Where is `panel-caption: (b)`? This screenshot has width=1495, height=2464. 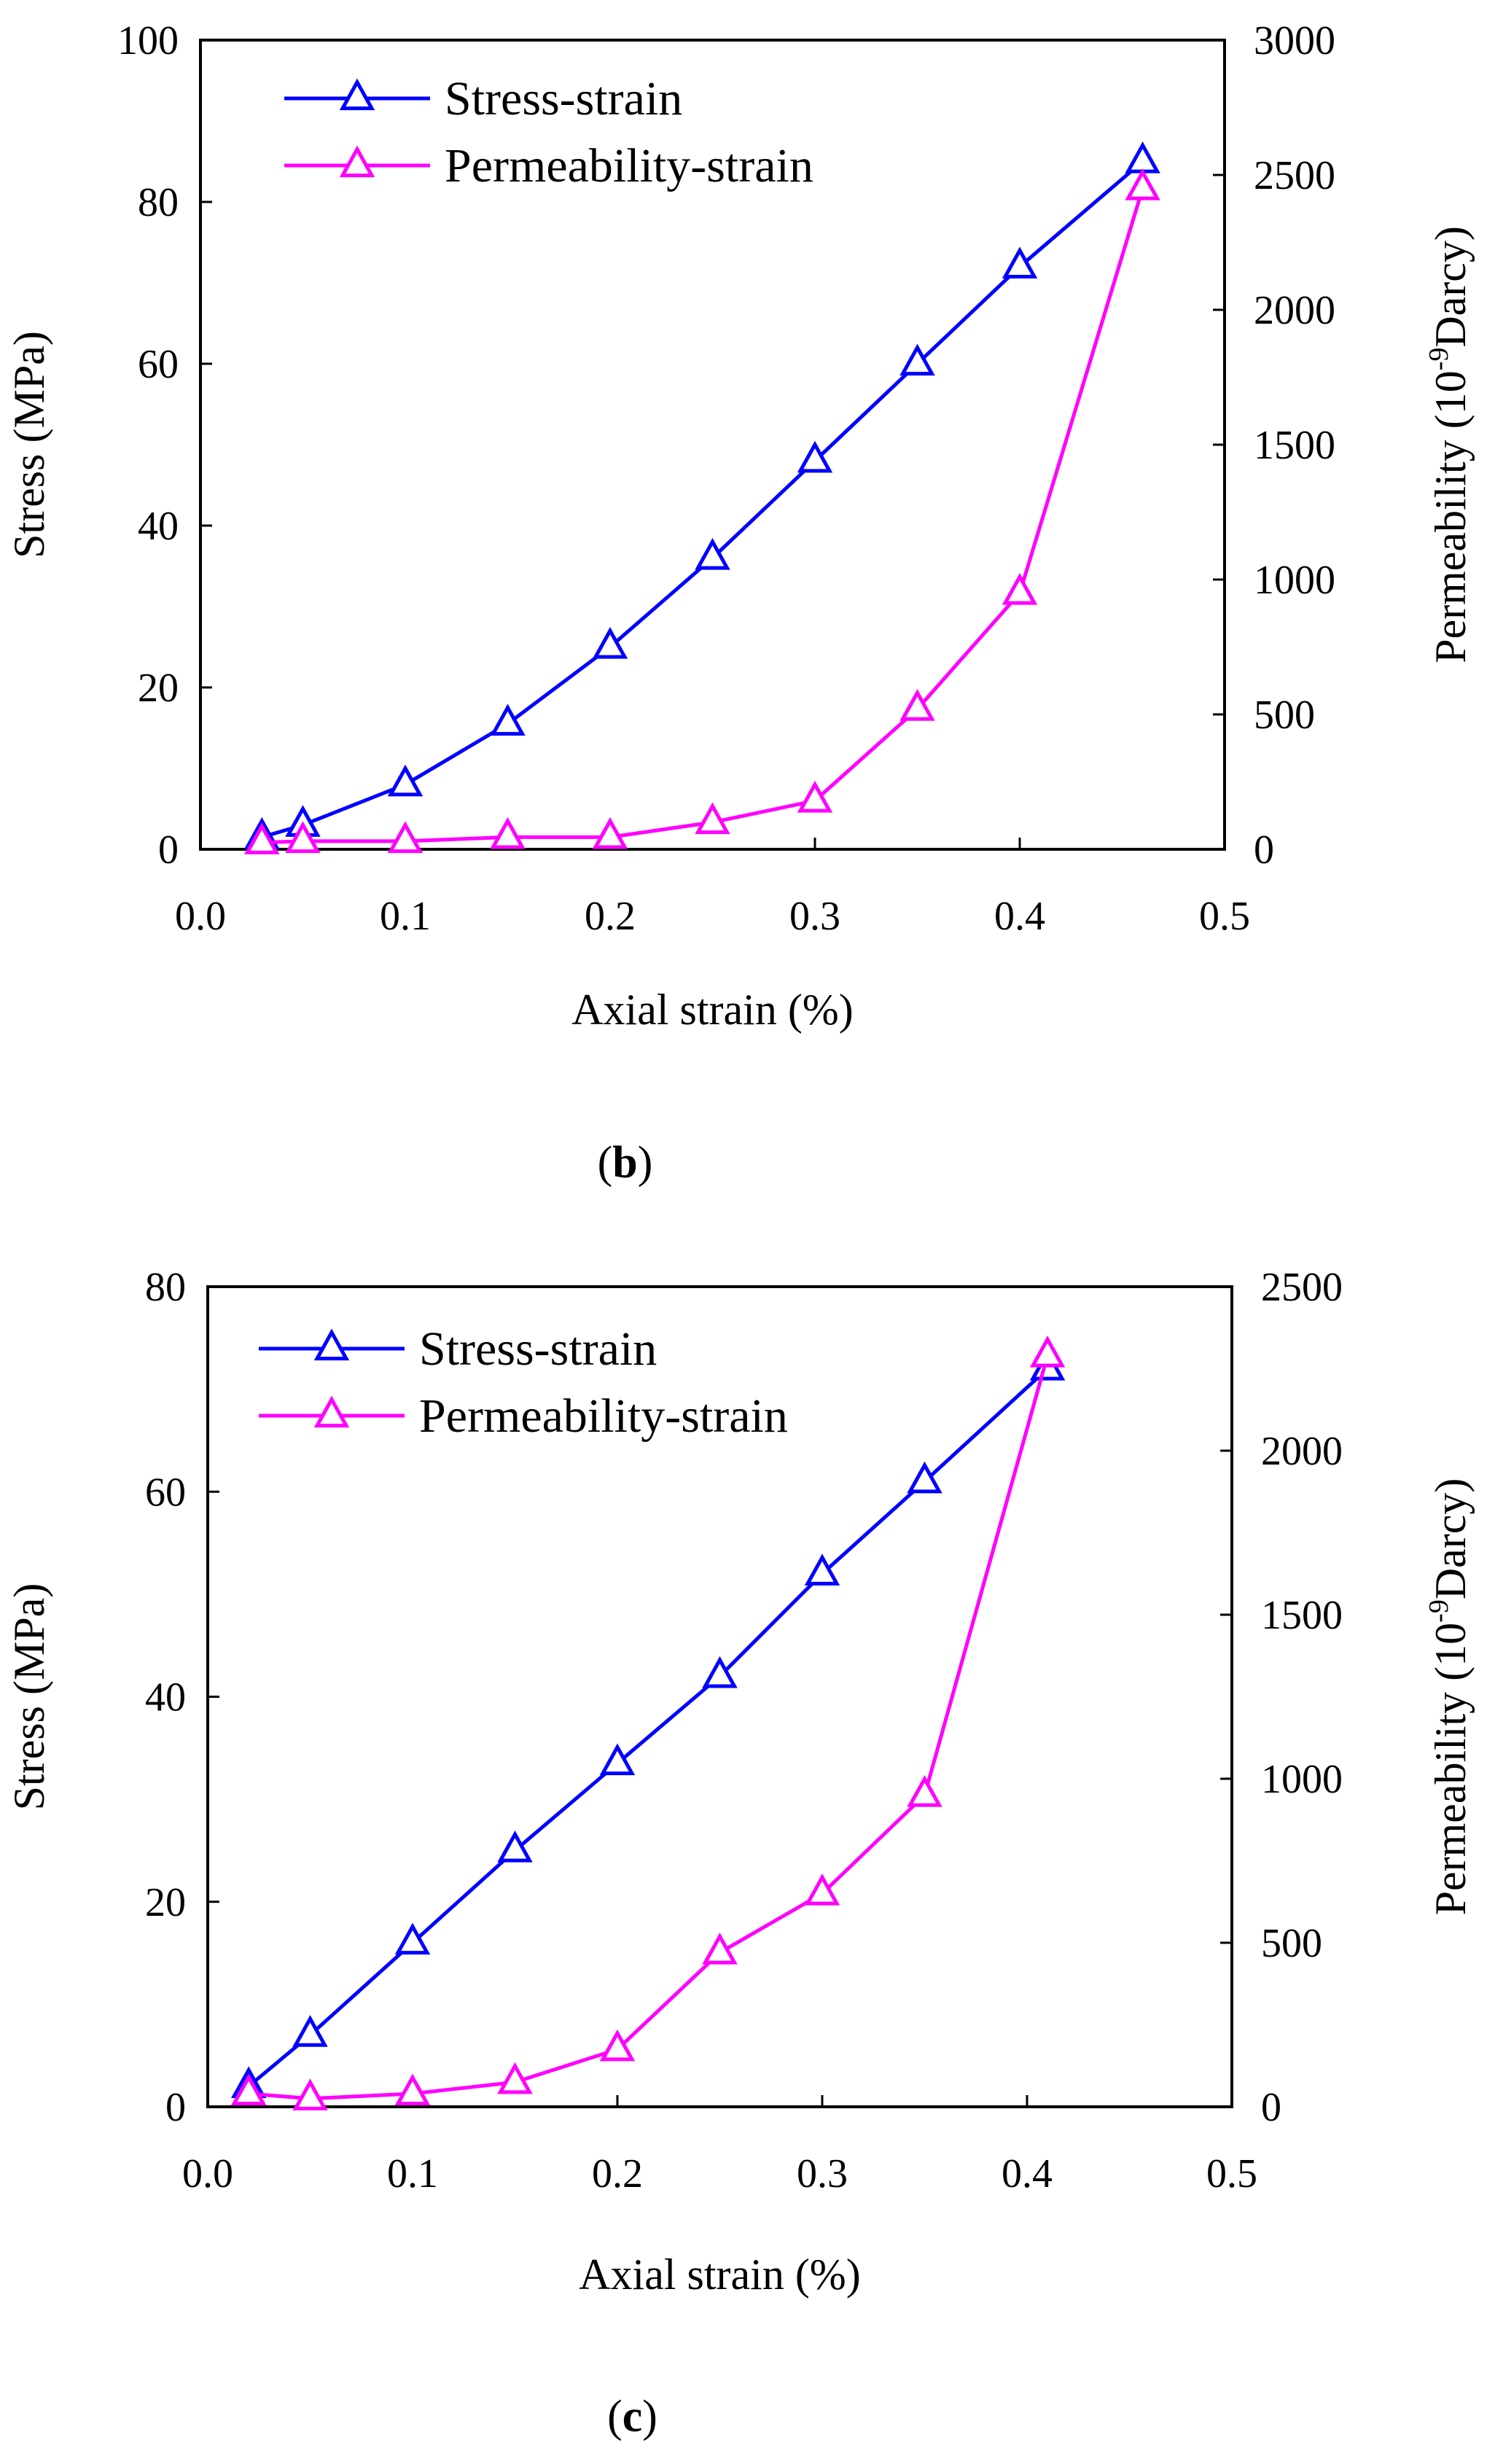 panel-caption: (b) is located at coordinates (625, 1163).